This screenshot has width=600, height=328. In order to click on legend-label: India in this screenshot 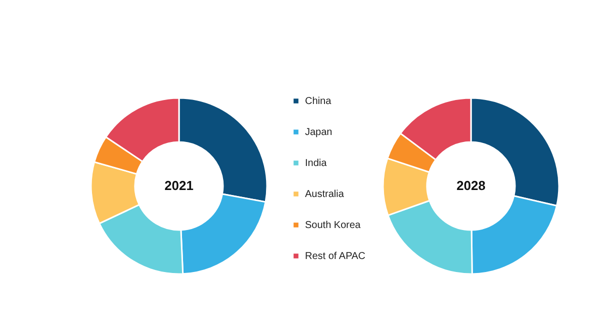, I will do `click(316, 163)`.